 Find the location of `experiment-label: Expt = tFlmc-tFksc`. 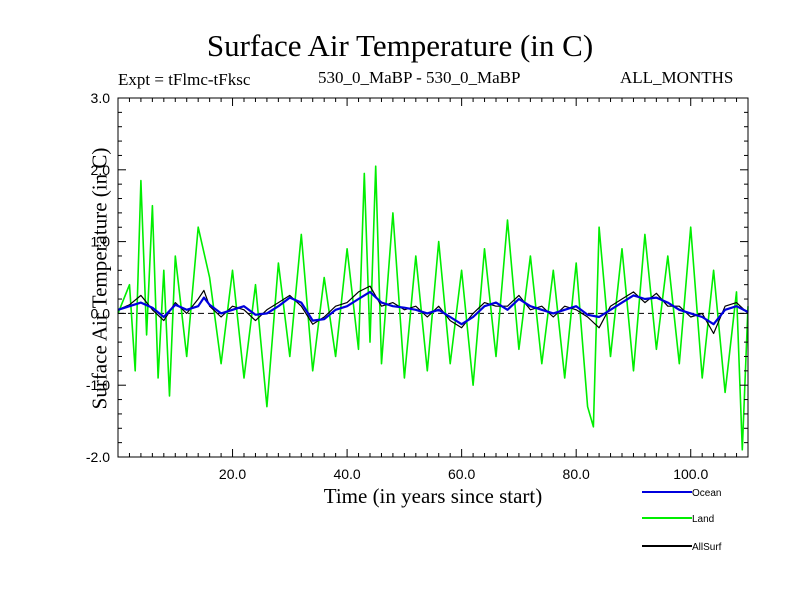

experiment-label: Expt = tFlmc-tFksc is located at coordinates (184, 79).